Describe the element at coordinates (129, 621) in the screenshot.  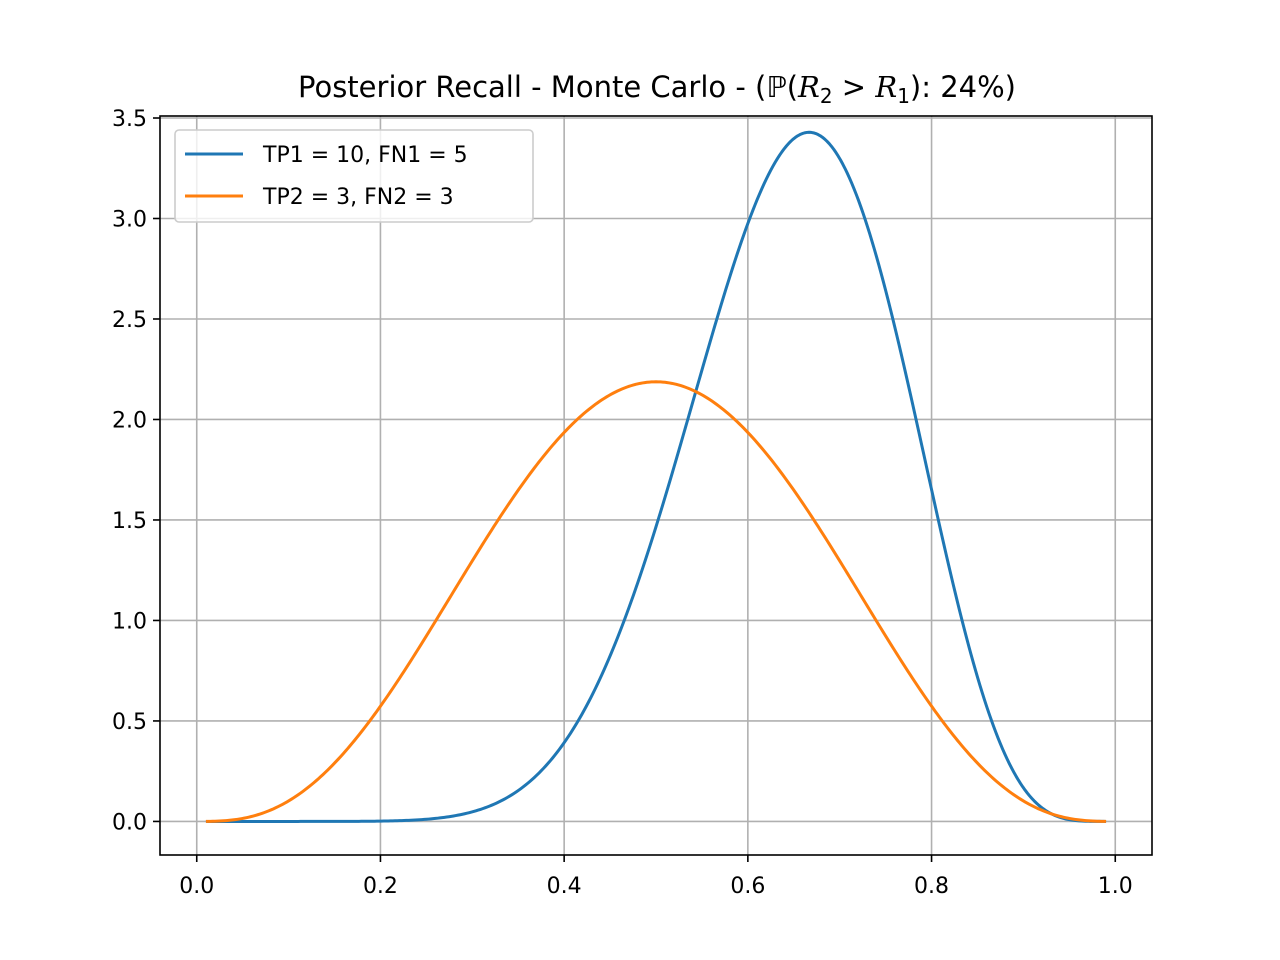
I see `y-tick-label-2: 1.0` at that location.